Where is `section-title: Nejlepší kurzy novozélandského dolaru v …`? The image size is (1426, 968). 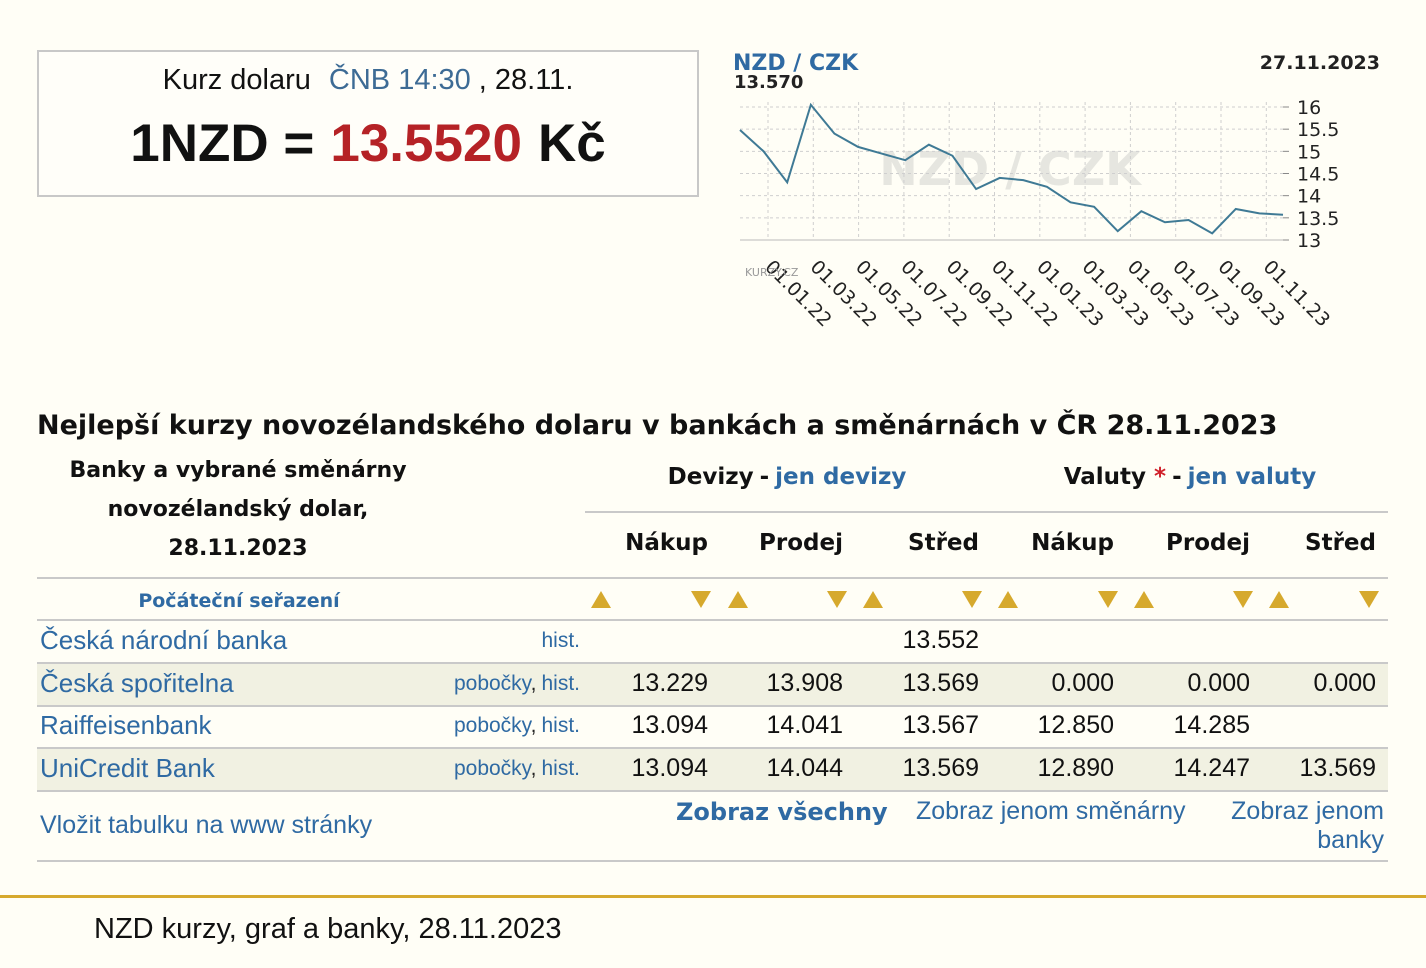 section-title: Nejlepší kurzy novozélandského dolaru v … is located at coordinates (657, 425).